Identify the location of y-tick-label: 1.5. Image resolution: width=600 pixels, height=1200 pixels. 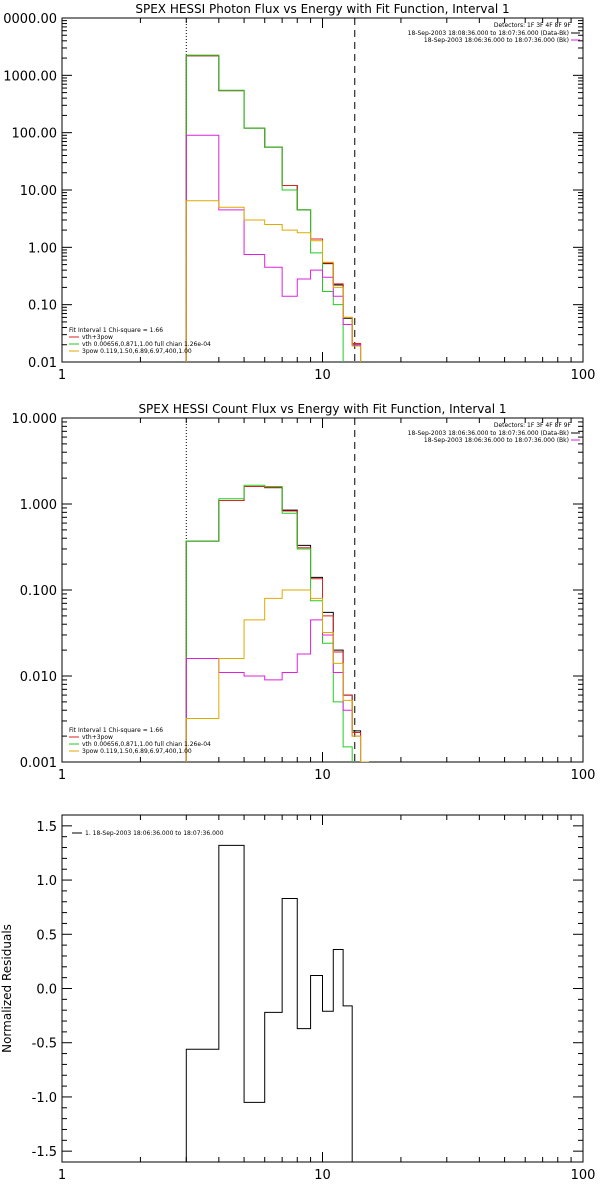
(46, 827).